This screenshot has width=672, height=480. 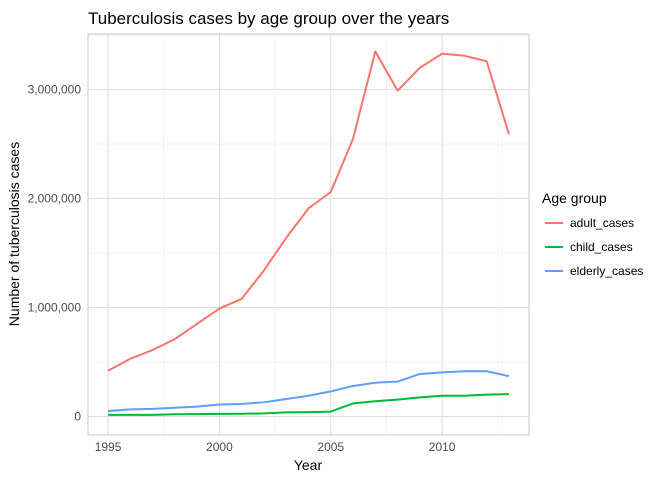 What do you see at coordinates (606, 271) in the screenshot?
I see `legend-label: elderly_cases` at bounding box center [606, 271].